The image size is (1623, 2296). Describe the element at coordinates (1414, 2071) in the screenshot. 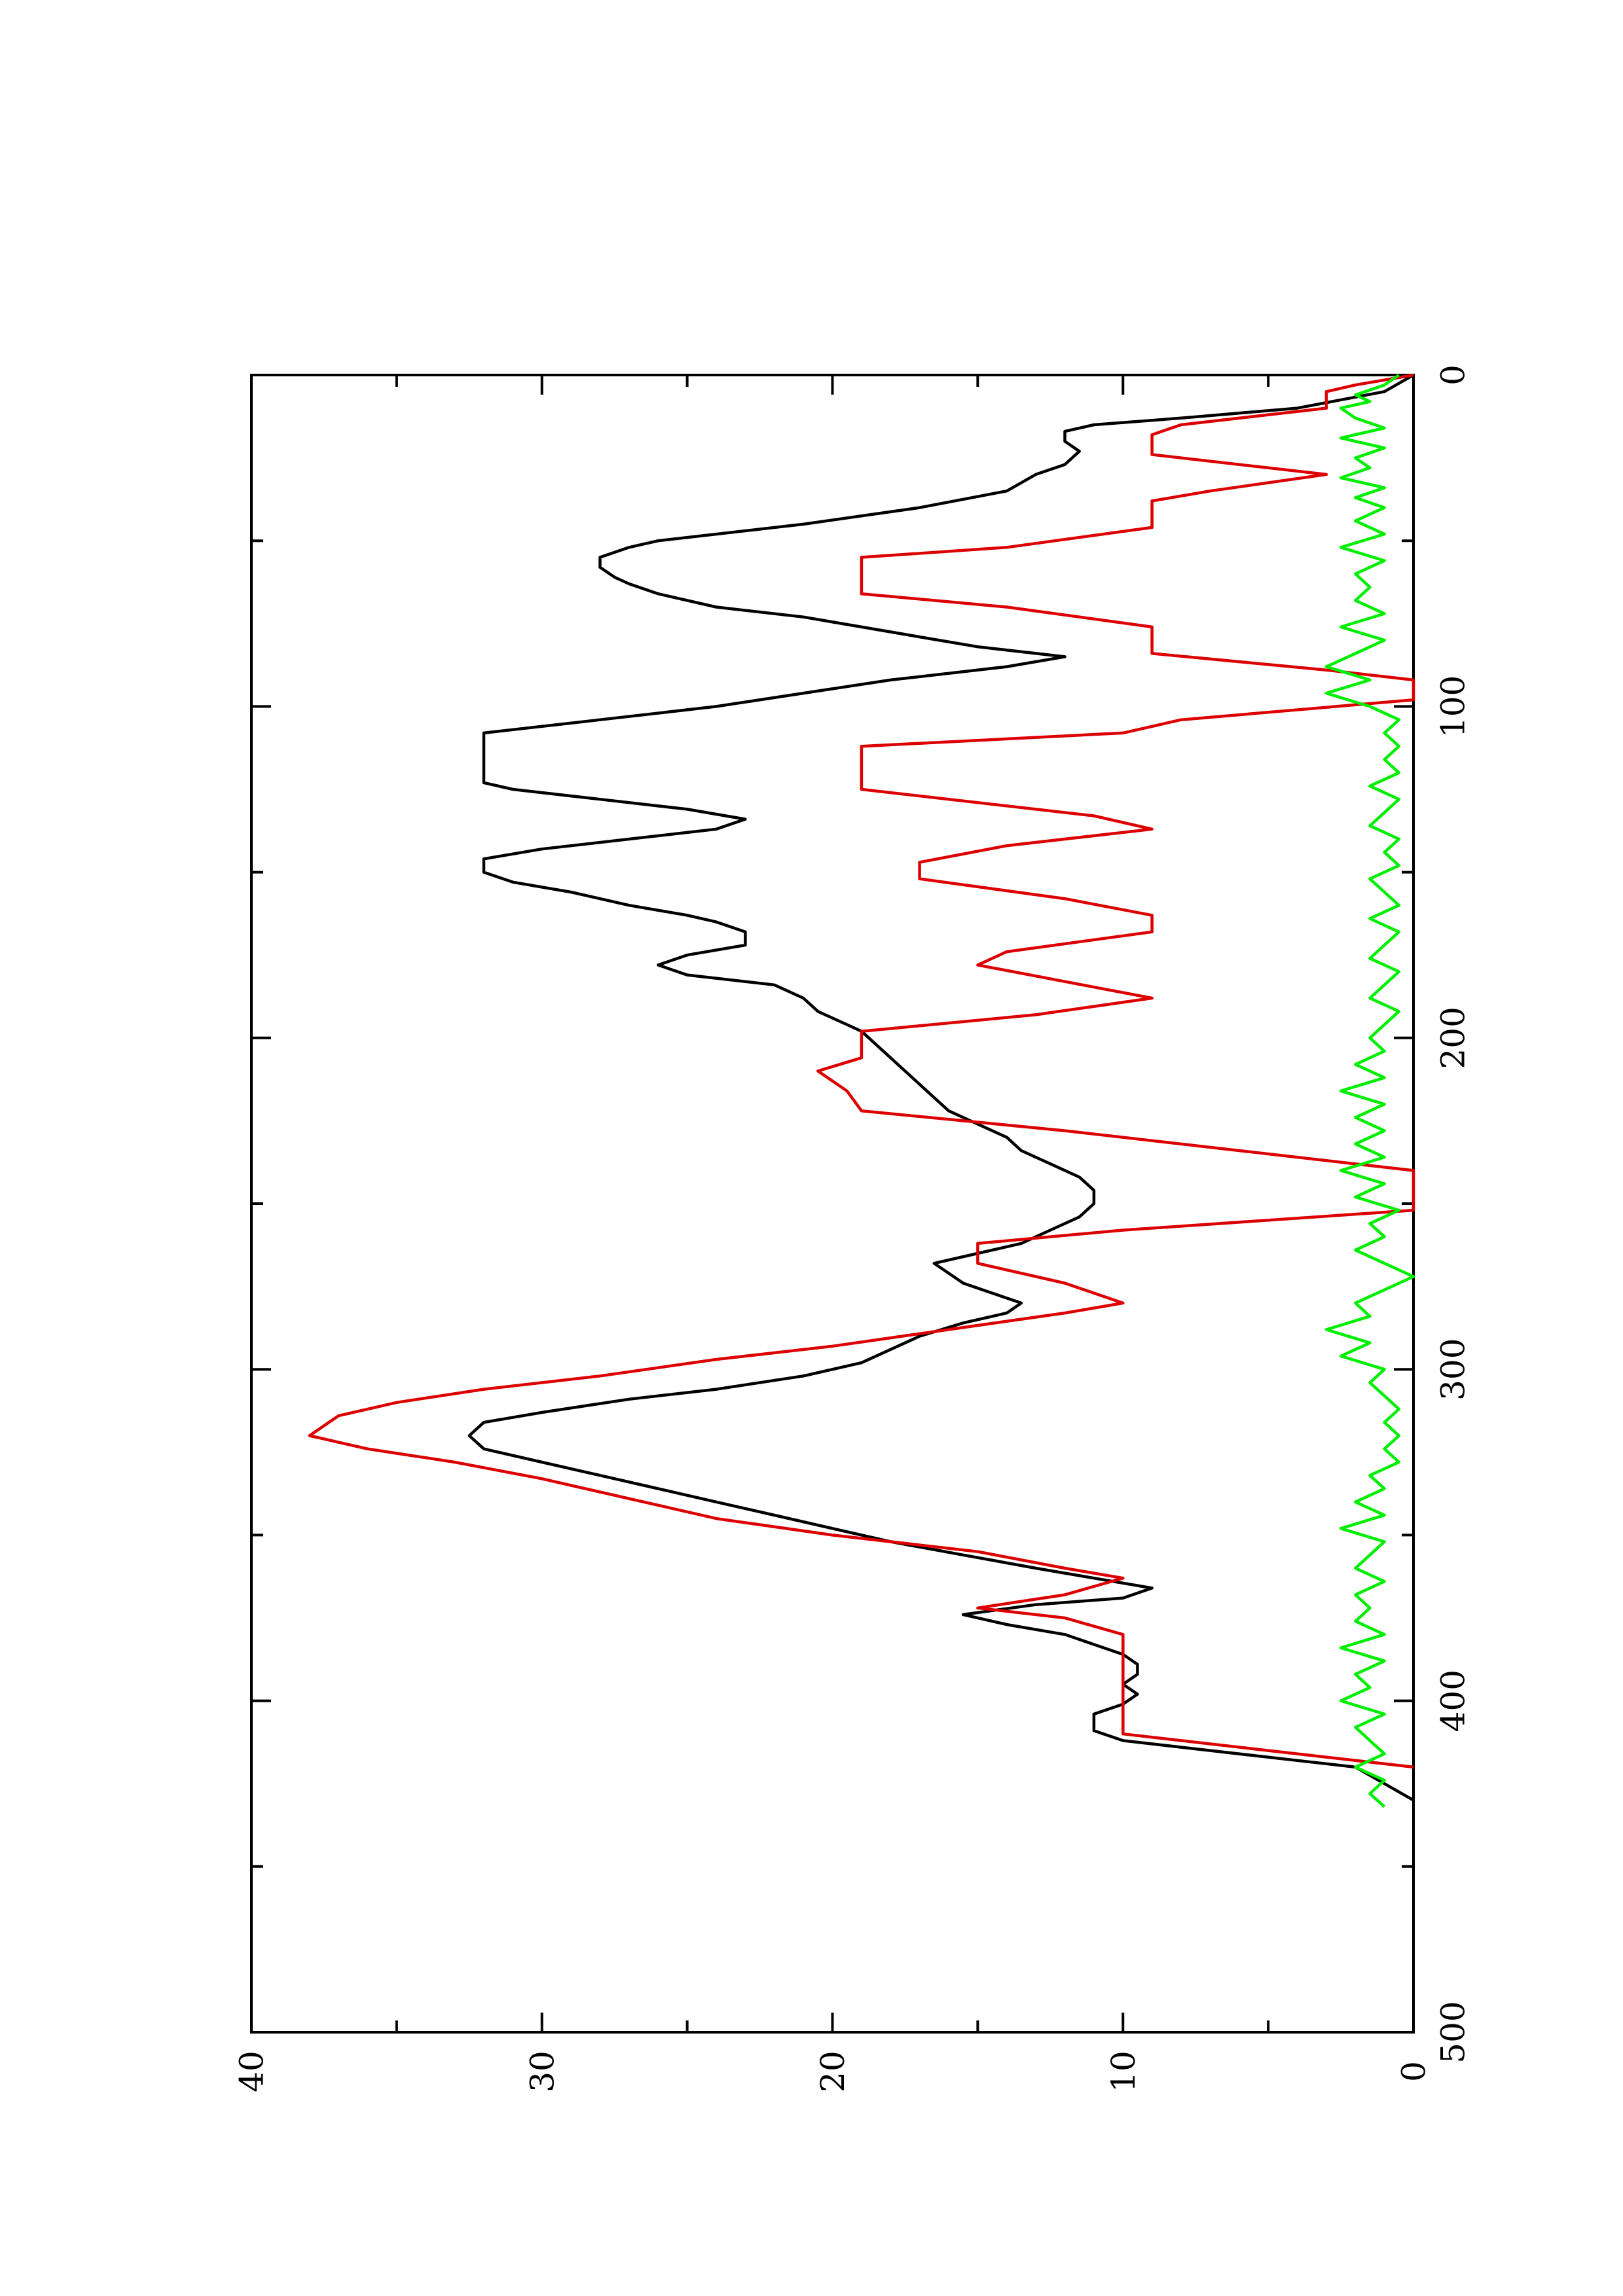

I see `y-tick-label: 0` at that location.